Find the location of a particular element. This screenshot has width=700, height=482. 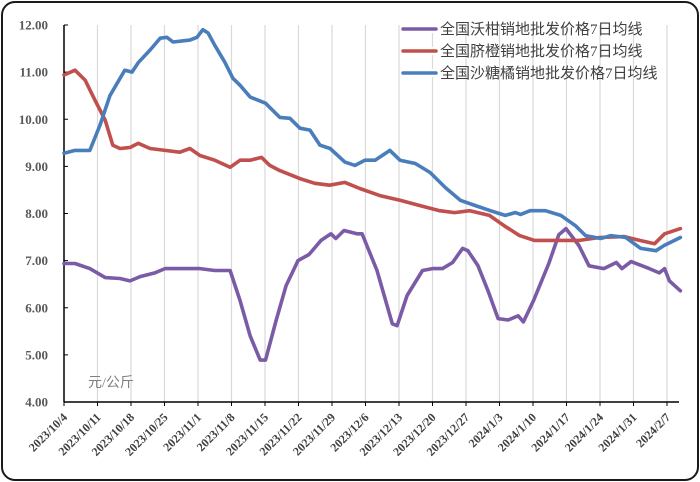

y-tick-label: 9.00 is located at coordinates (36, 166).